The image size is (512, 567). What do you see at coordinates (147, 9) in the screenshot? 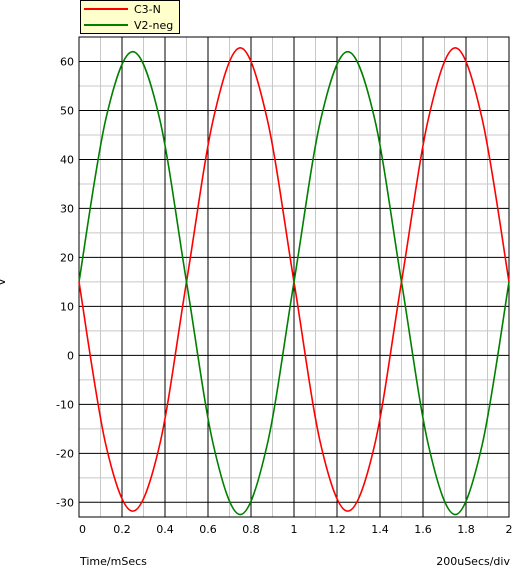
I see `legend-label-c3-n: C3-N` at bounding box center [147, 9].